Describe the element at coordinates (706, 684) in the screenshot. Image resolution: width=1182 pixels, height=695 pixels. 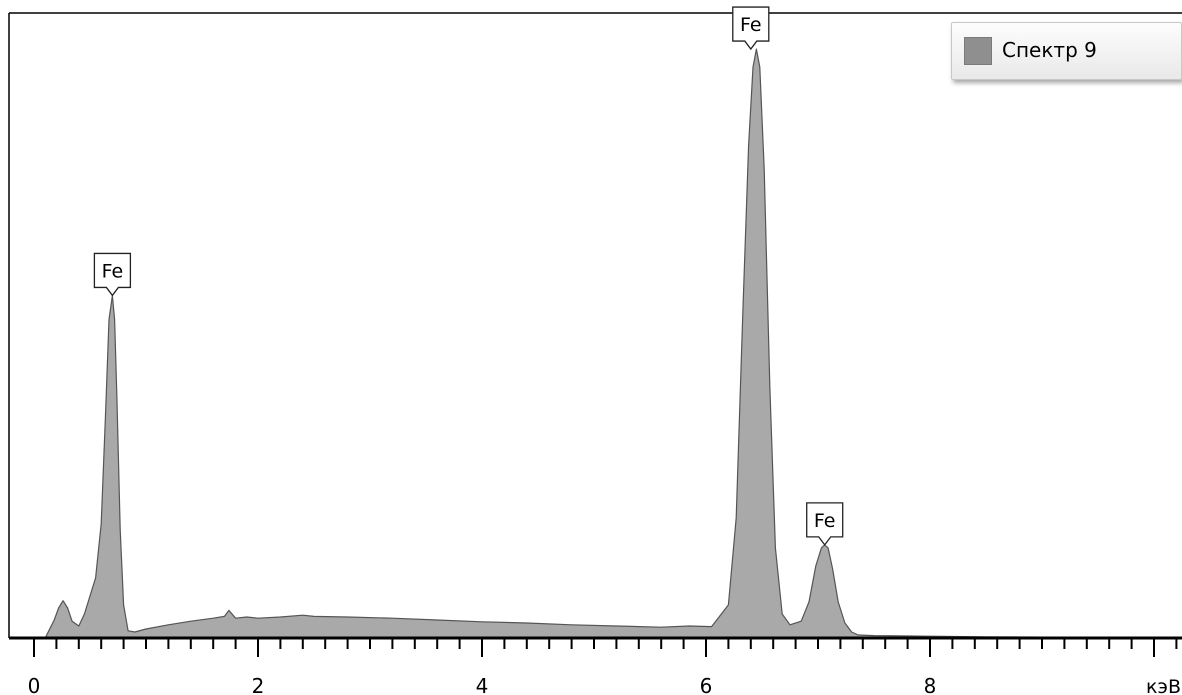
I see `x-tick-label: 6` at that location.